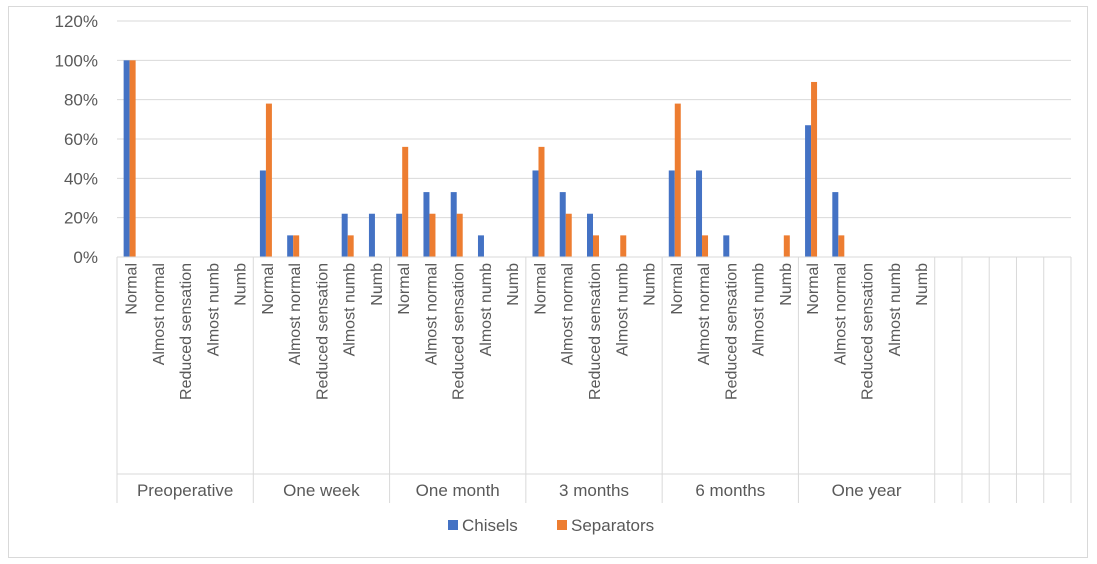 This screenshot has width=1097, height=564. What do you see at coordinates (612, 525) in the screenshot?
I see `legend-label: Separators` at bounding box center [612, 525].